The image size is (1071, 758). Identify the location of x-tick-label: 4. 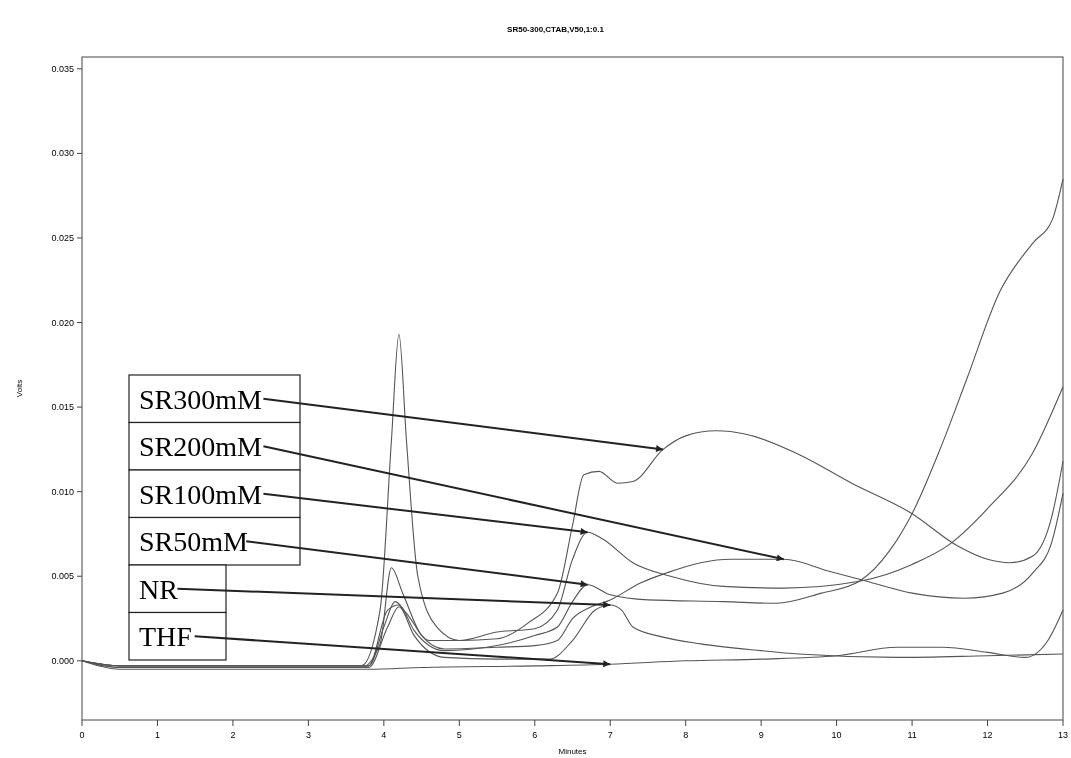
(384, 735).